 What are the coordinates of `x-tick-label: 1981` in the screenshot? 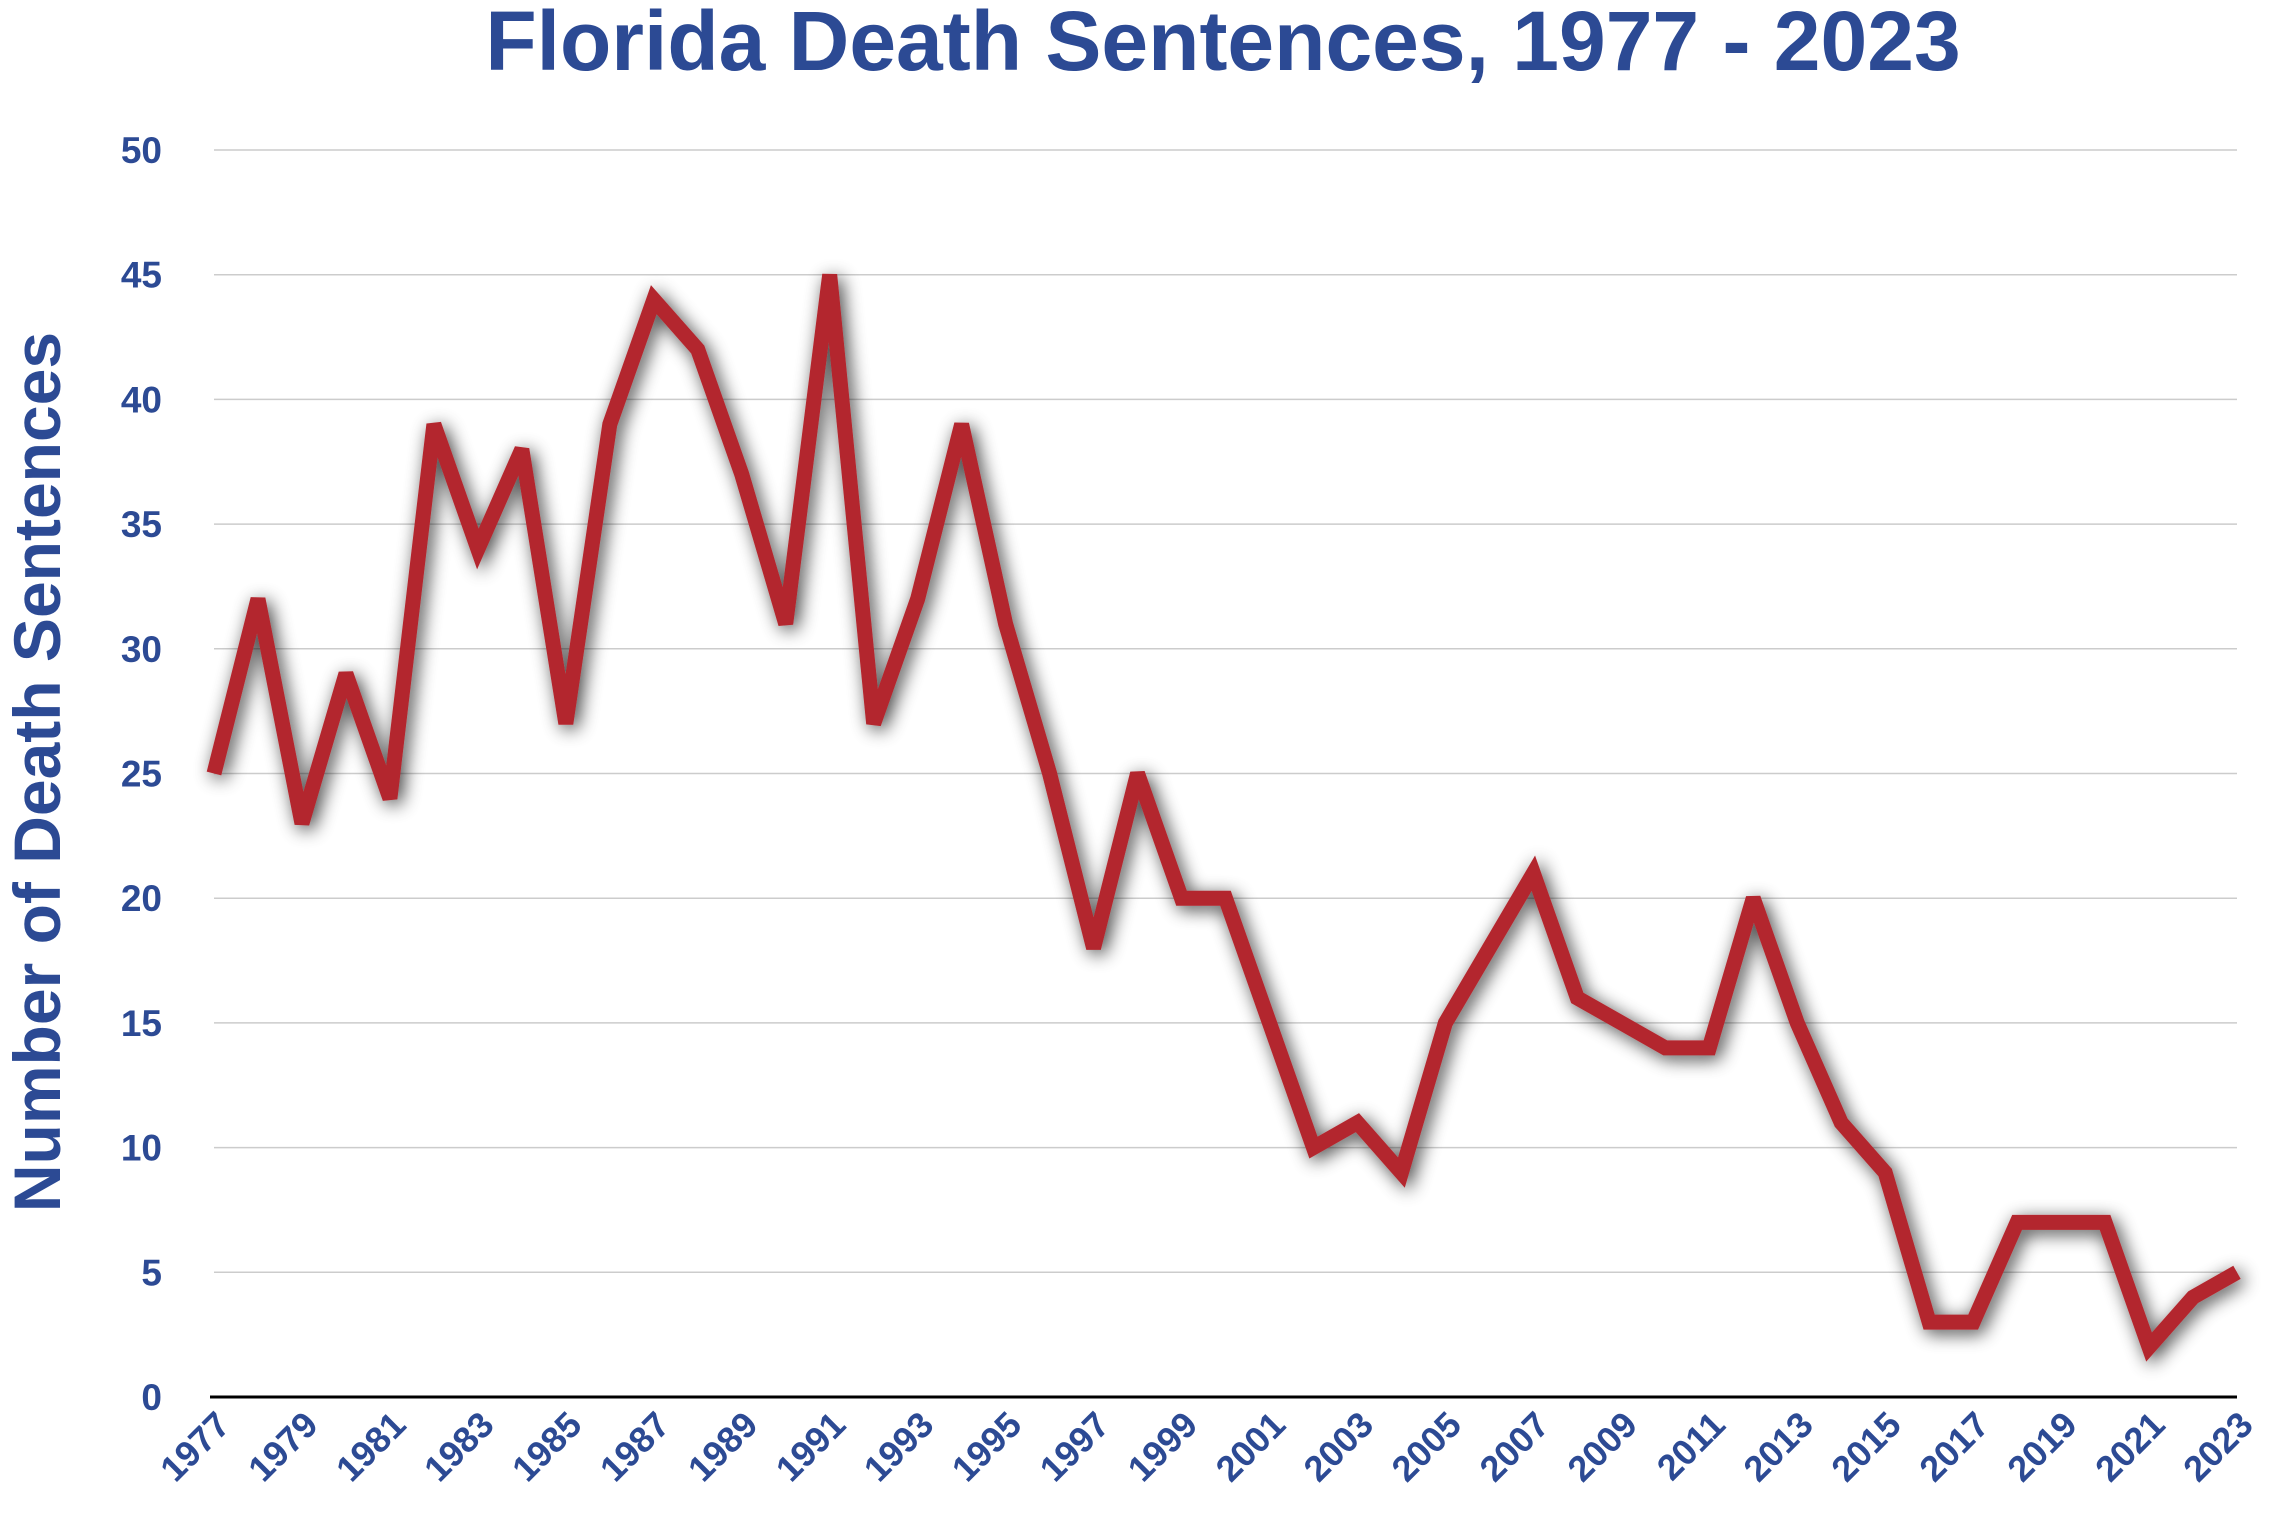 It's located at (371, 1447).